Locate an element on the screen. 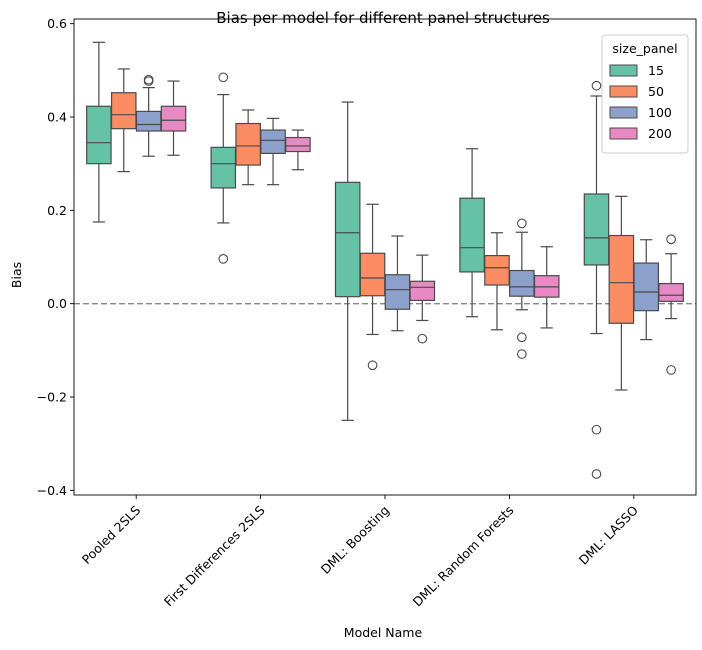  legend-label: 15 is located at coordinates (656, 70).